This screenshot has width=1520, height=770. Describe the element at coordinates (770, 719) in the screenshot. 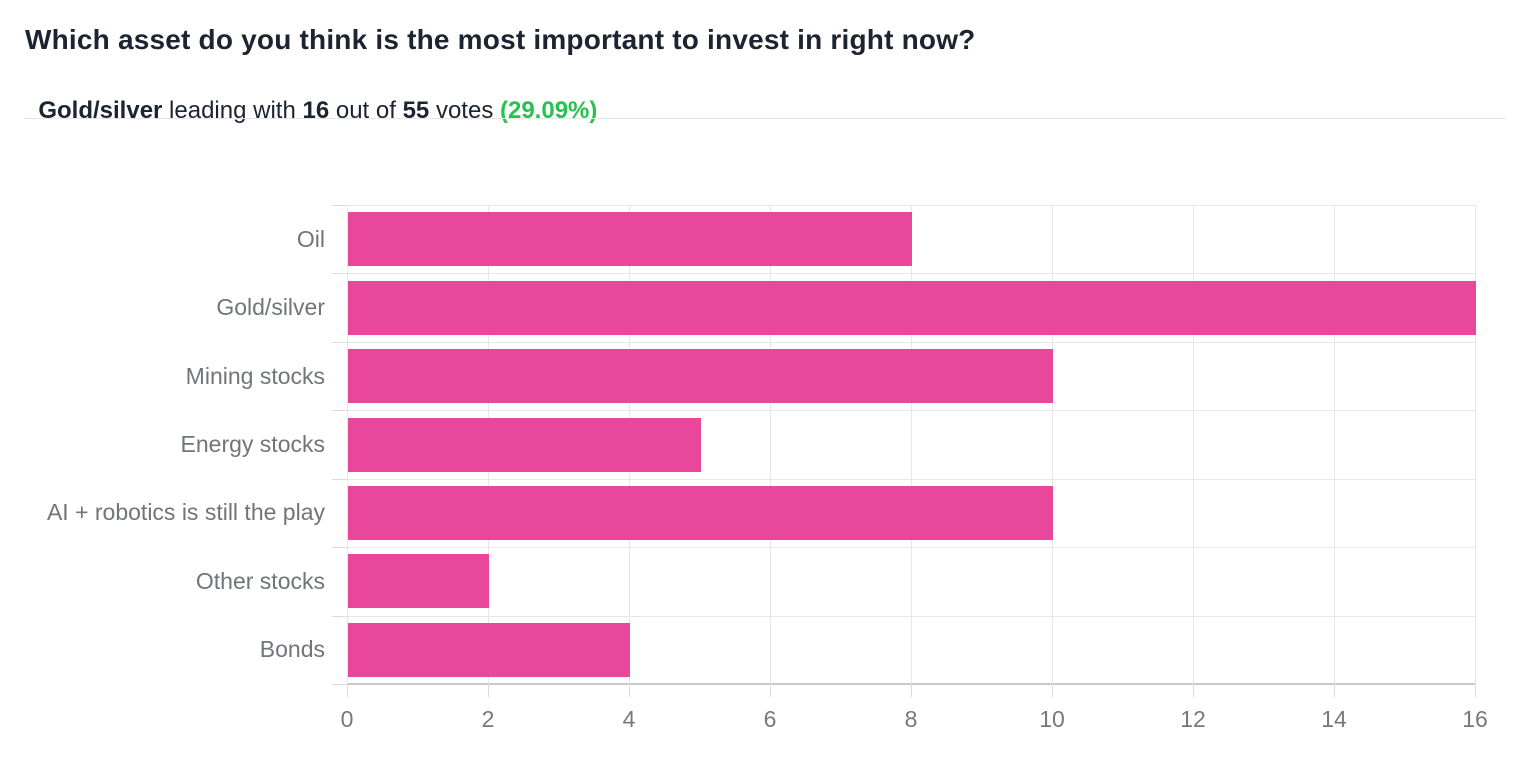

I see `x-tick-label: 6` at that location.